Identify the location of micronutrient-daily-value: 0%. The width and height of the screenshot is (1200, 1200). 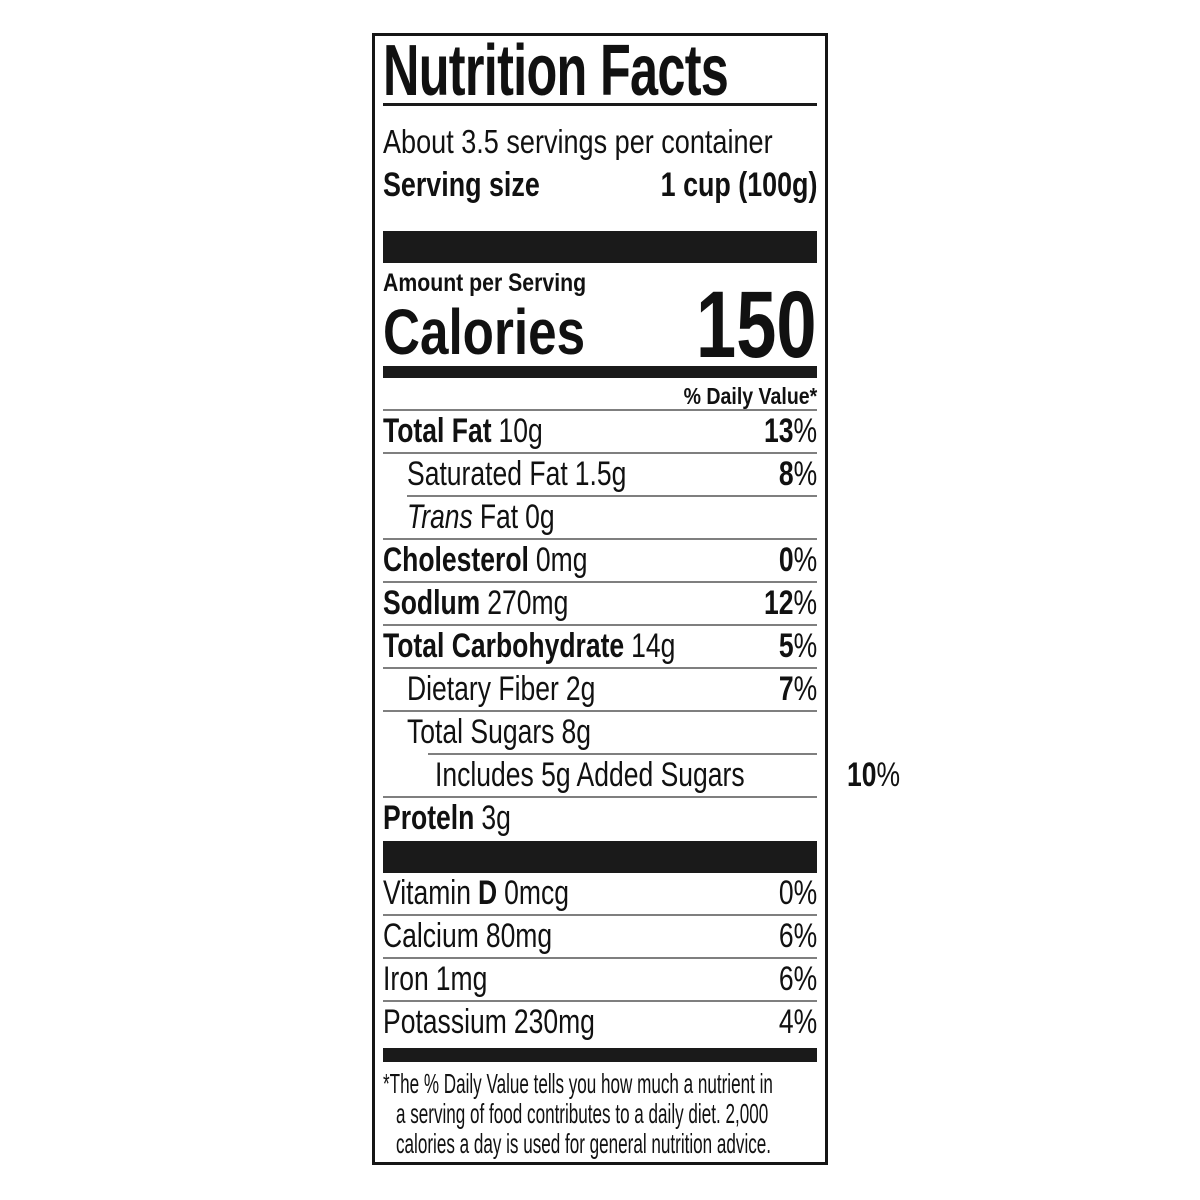
(797, 893).